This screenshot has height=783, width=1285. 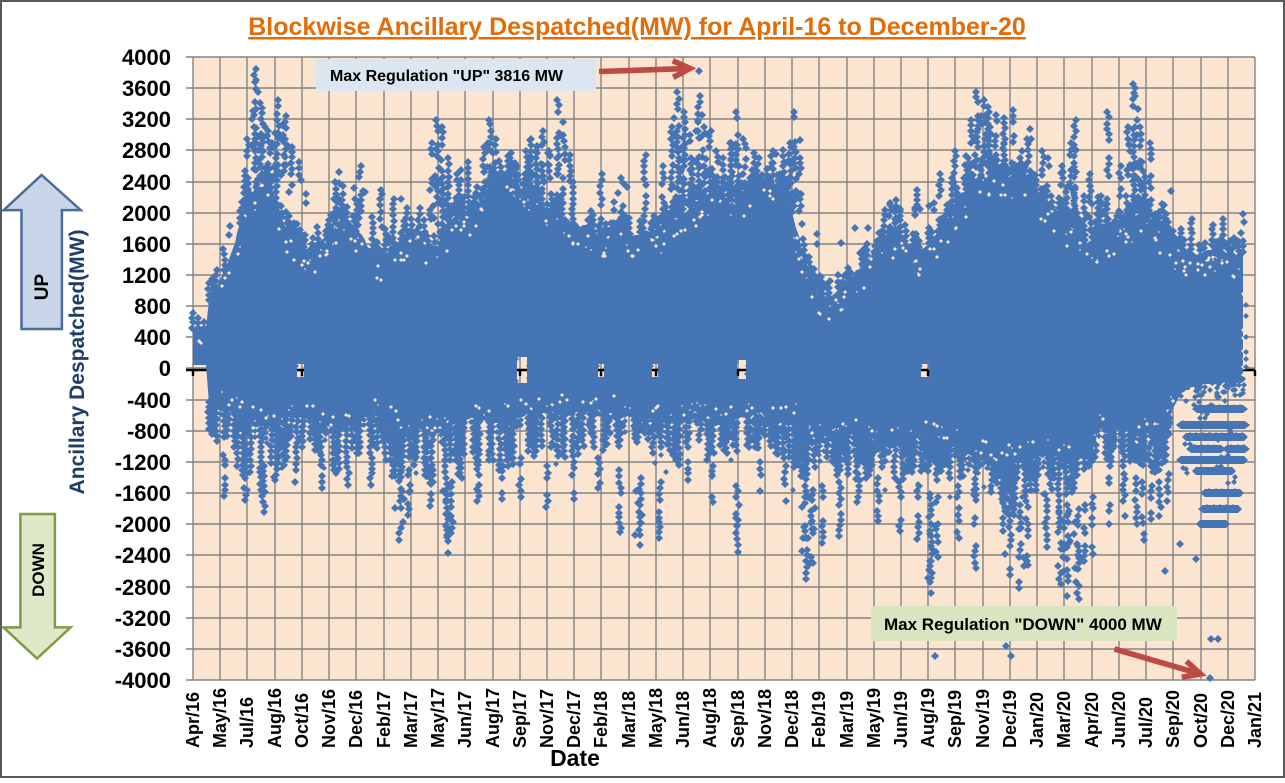 What do you see at coordinates (411, 719) in the screenshot?
I see `svg-text: Mar/17` at bounding box center [411, 719].